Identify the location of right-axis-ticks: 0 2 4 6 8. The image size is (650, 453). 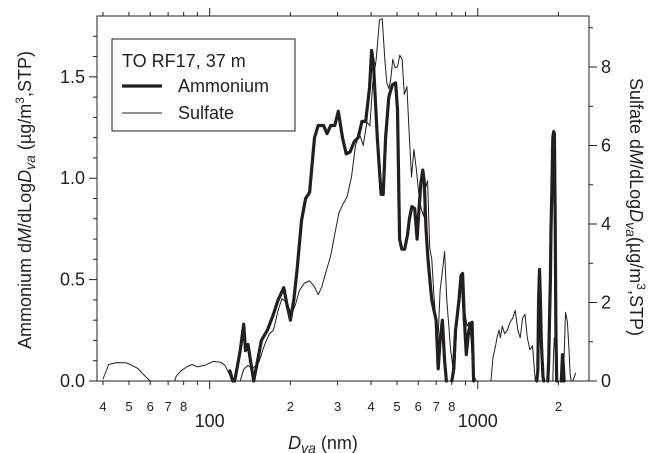
(600, 209).